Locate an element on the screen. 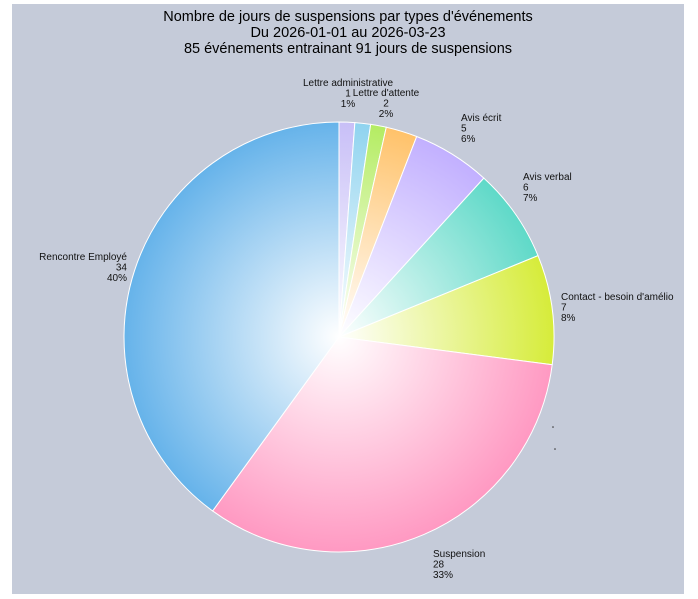  slice-label-6: Contact - besoin d'amélio 7 8% is located at coordinates (617, 308).